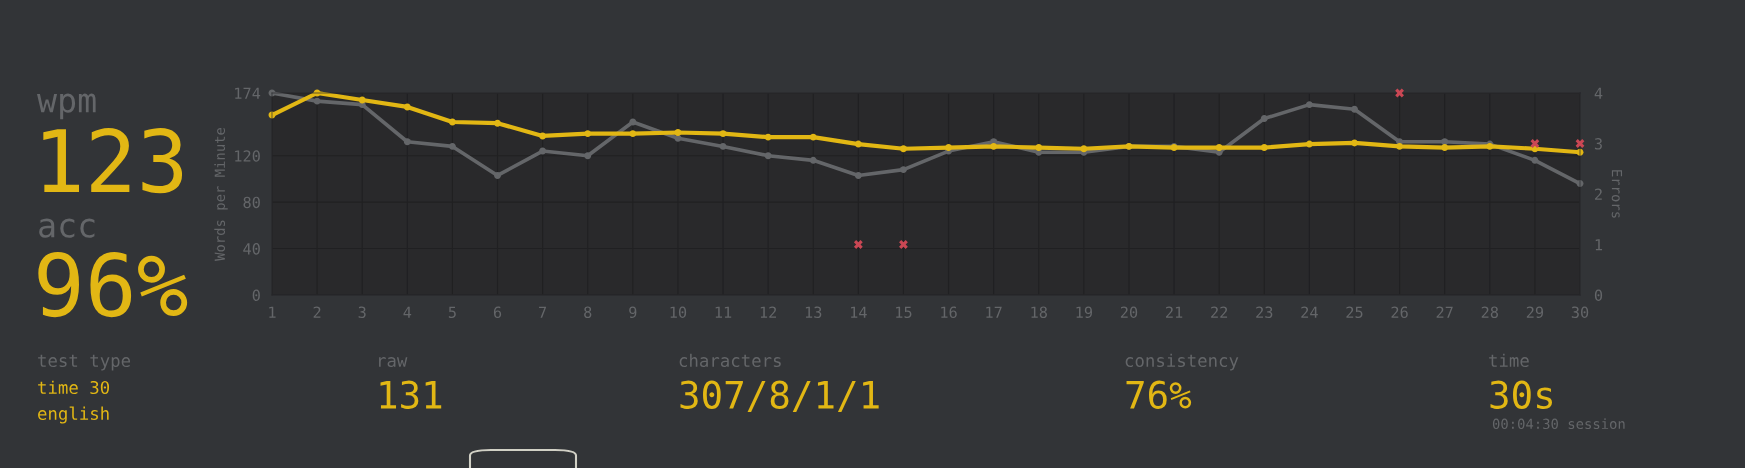 The image size is (1745, 468). Describe the element at coordinates (73, 415) in the screenshot. I see `text: english` at that location.